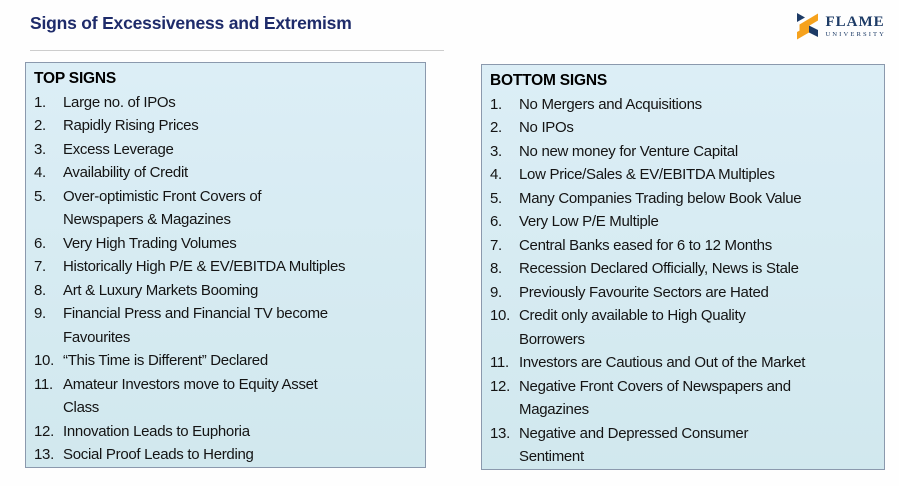  I want to click on list-item: 8. Art & Luxury Markets Booming, so click(225, 291).